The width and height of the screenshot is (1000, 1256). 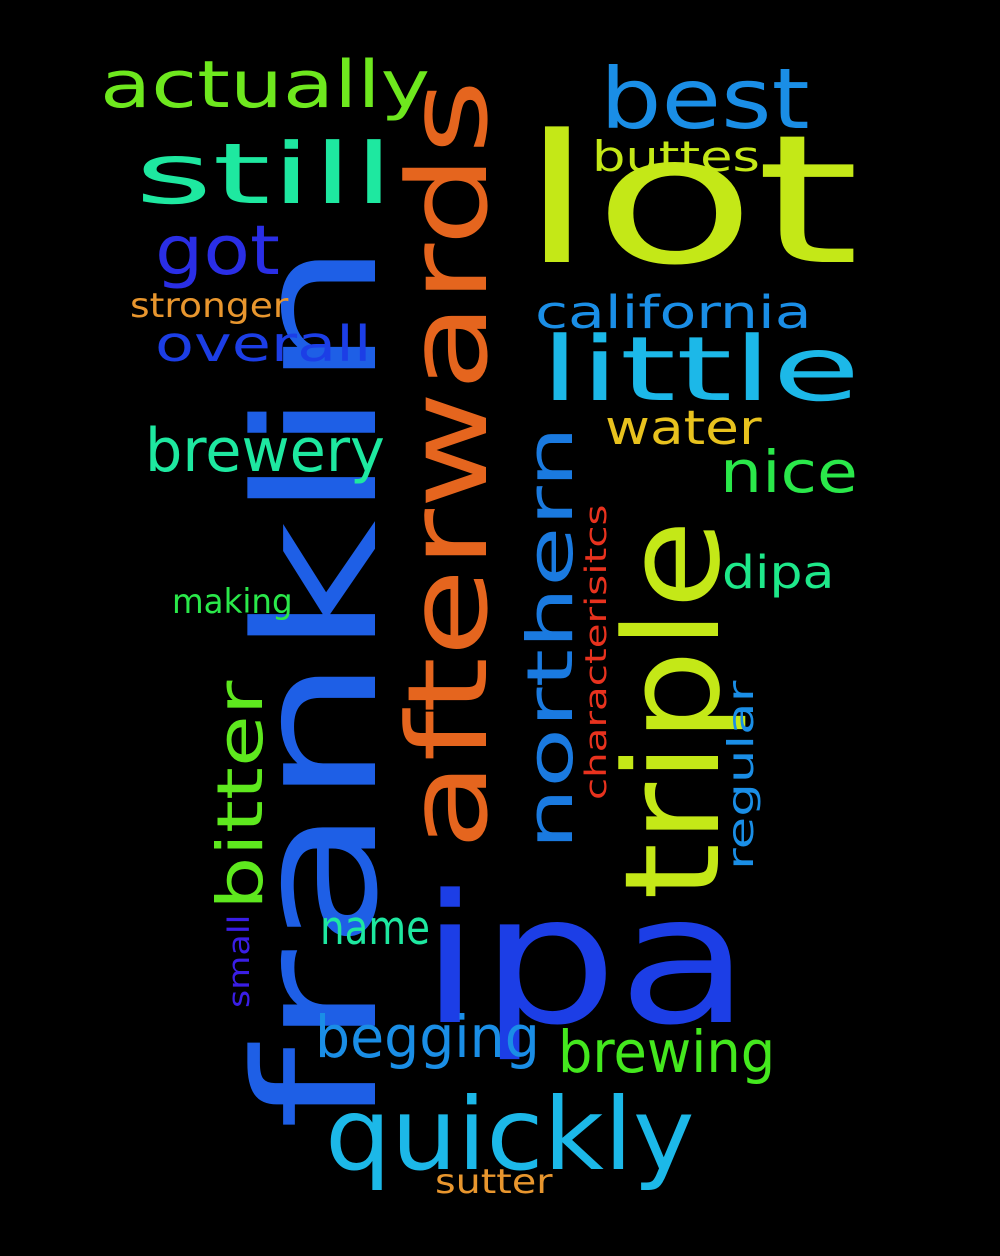 I want to click on word-making: making, so click(x=232, y=601).